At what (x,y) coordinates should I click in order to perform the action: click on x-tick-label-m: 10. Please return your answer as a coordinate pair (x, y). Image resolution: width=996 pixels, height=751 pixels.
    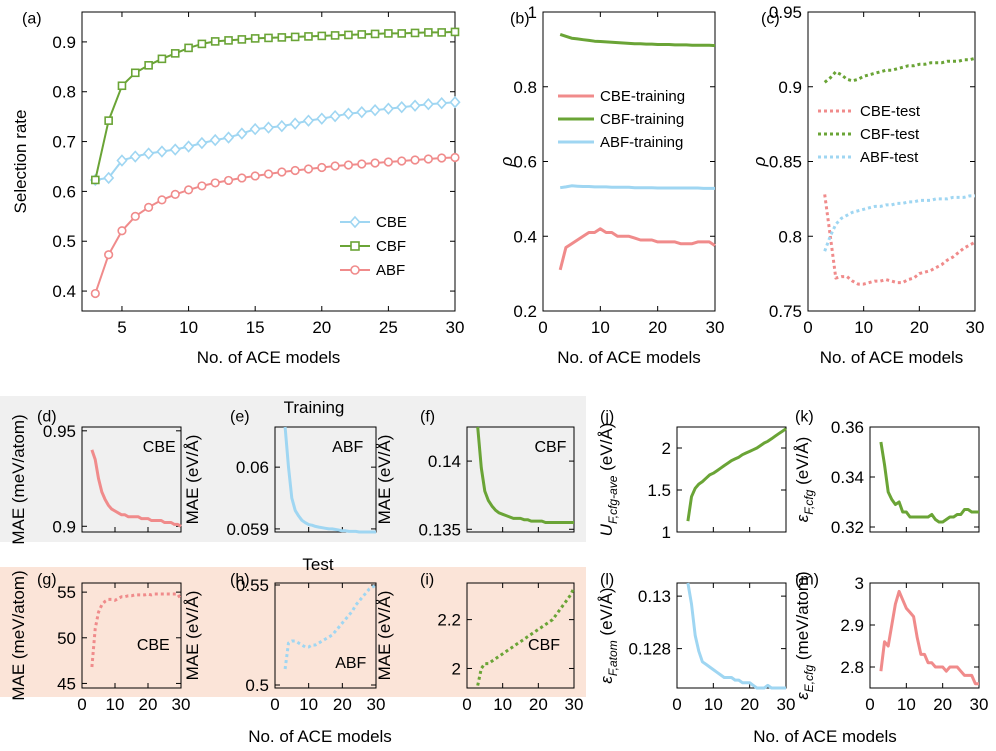
    Looking at the image, I should click on (906, 704).